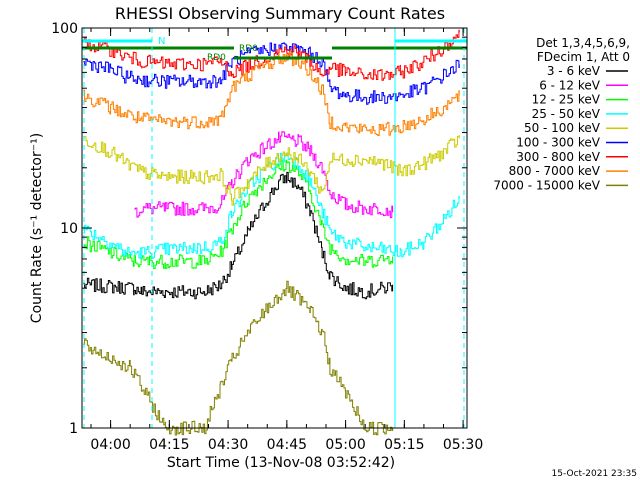 Image resolution: width=640 pixels, height=480 pixels. I want to click on timestamp: 15-Oct-2021 23:35, so click(594, 474).